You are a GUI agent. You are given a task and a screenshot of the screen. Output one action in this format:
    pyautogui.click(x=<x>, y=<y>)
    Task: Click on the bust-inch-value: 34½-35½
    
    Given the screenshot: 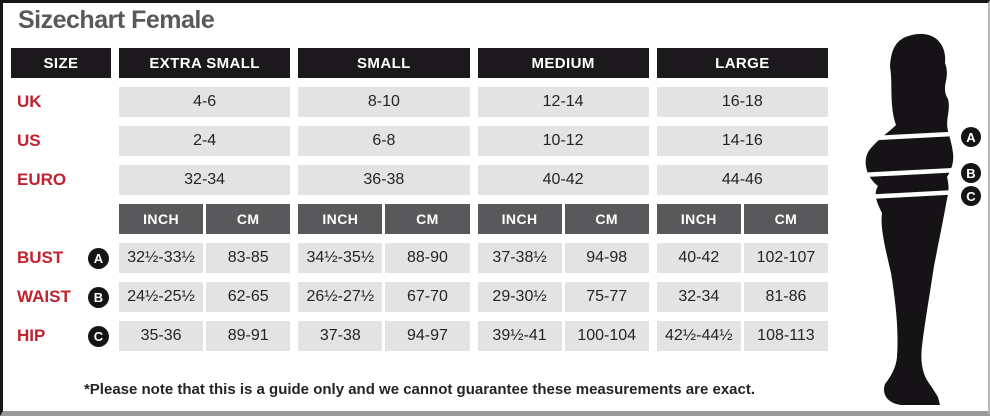 What is the action you would take?
    pyautogui.click(x=340, y=258)
    